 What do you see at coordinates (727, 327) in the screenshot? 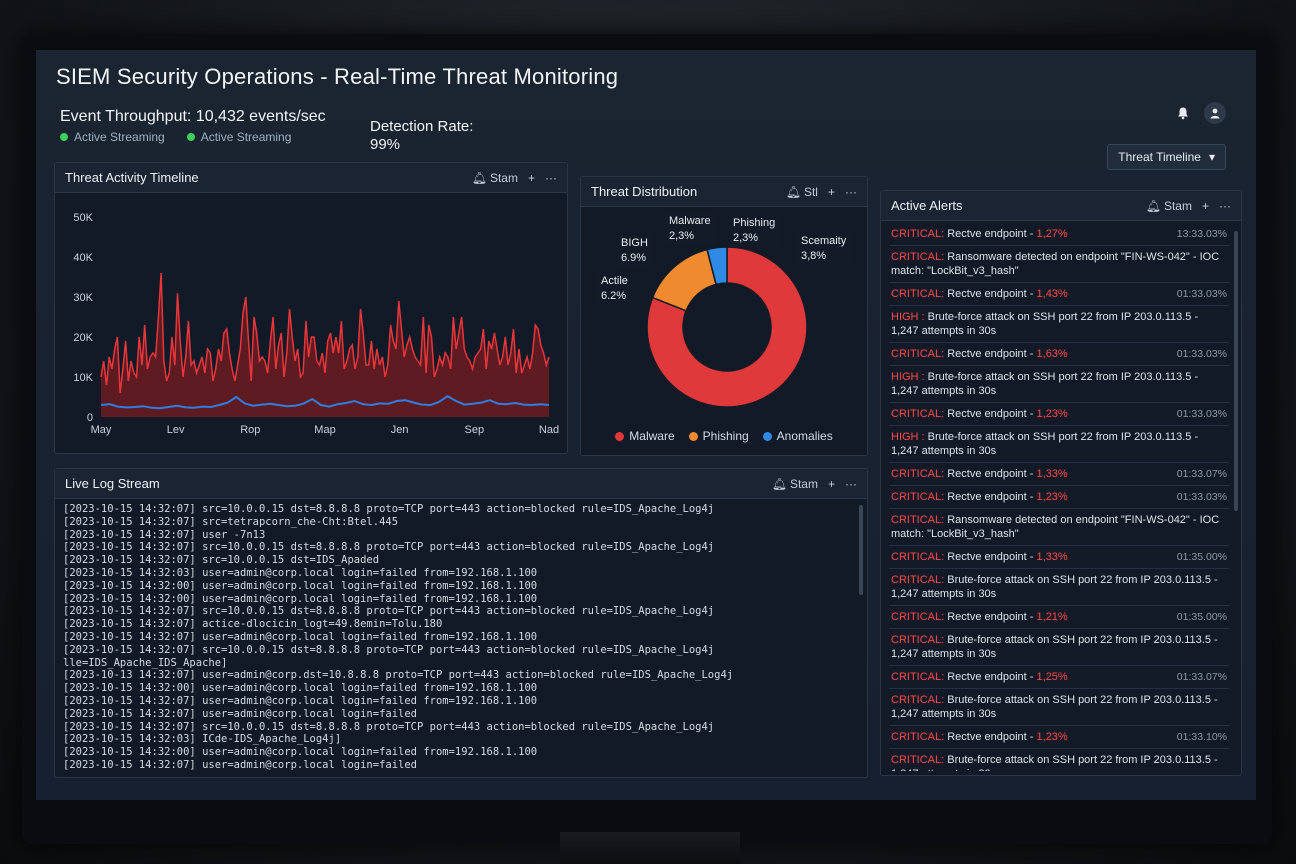
I see `distribution-chart` at bounding box center [727, 327].